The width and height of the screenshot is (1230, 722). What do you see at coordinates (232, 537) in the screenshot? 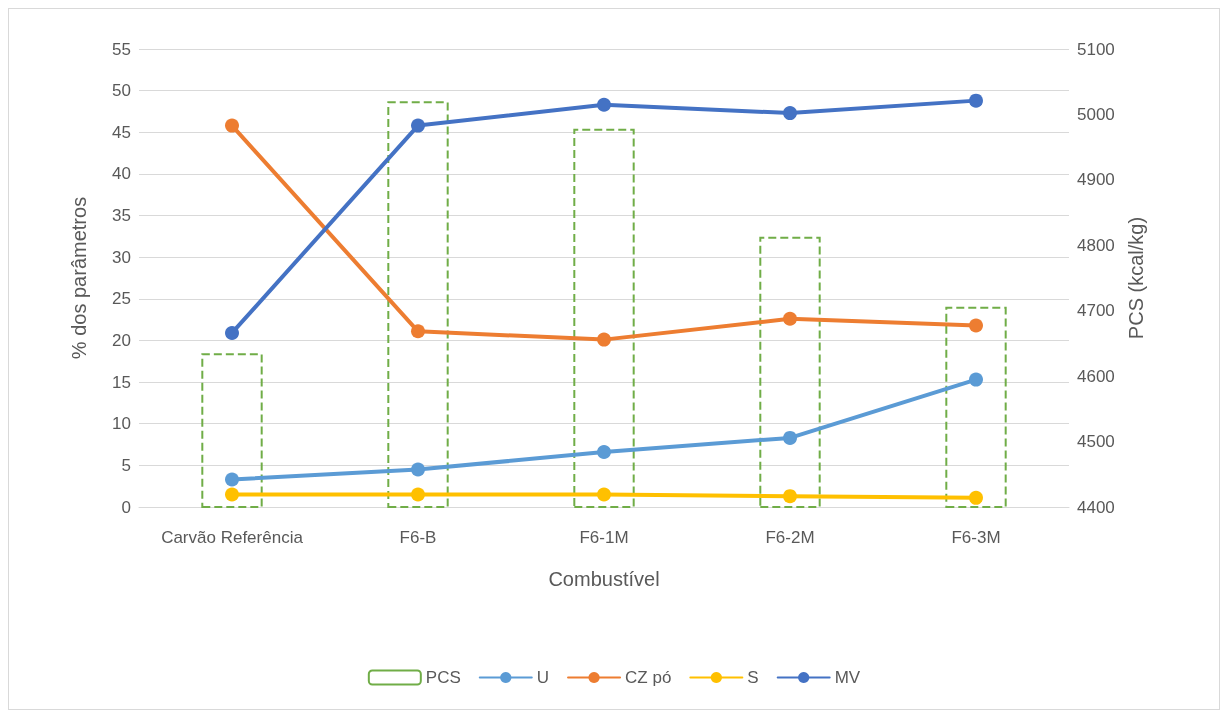
I see `x-tick-label: Carvão Referência` at bounding box center [232, 537].